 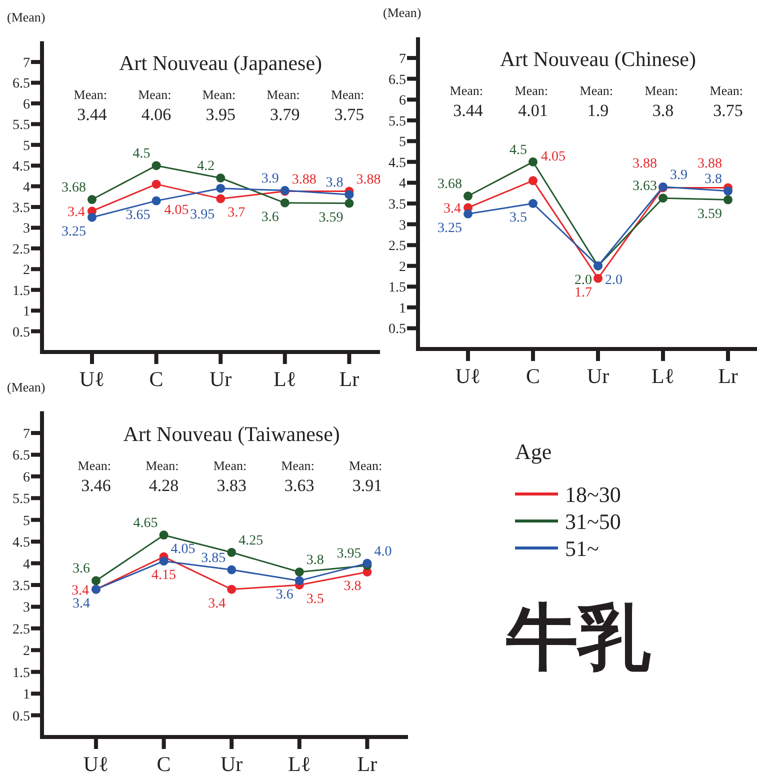 What do you see at coordinates (26, 63) in the screenshot?
I see `y-tick-label: 7` at bounding box center [26, 63].